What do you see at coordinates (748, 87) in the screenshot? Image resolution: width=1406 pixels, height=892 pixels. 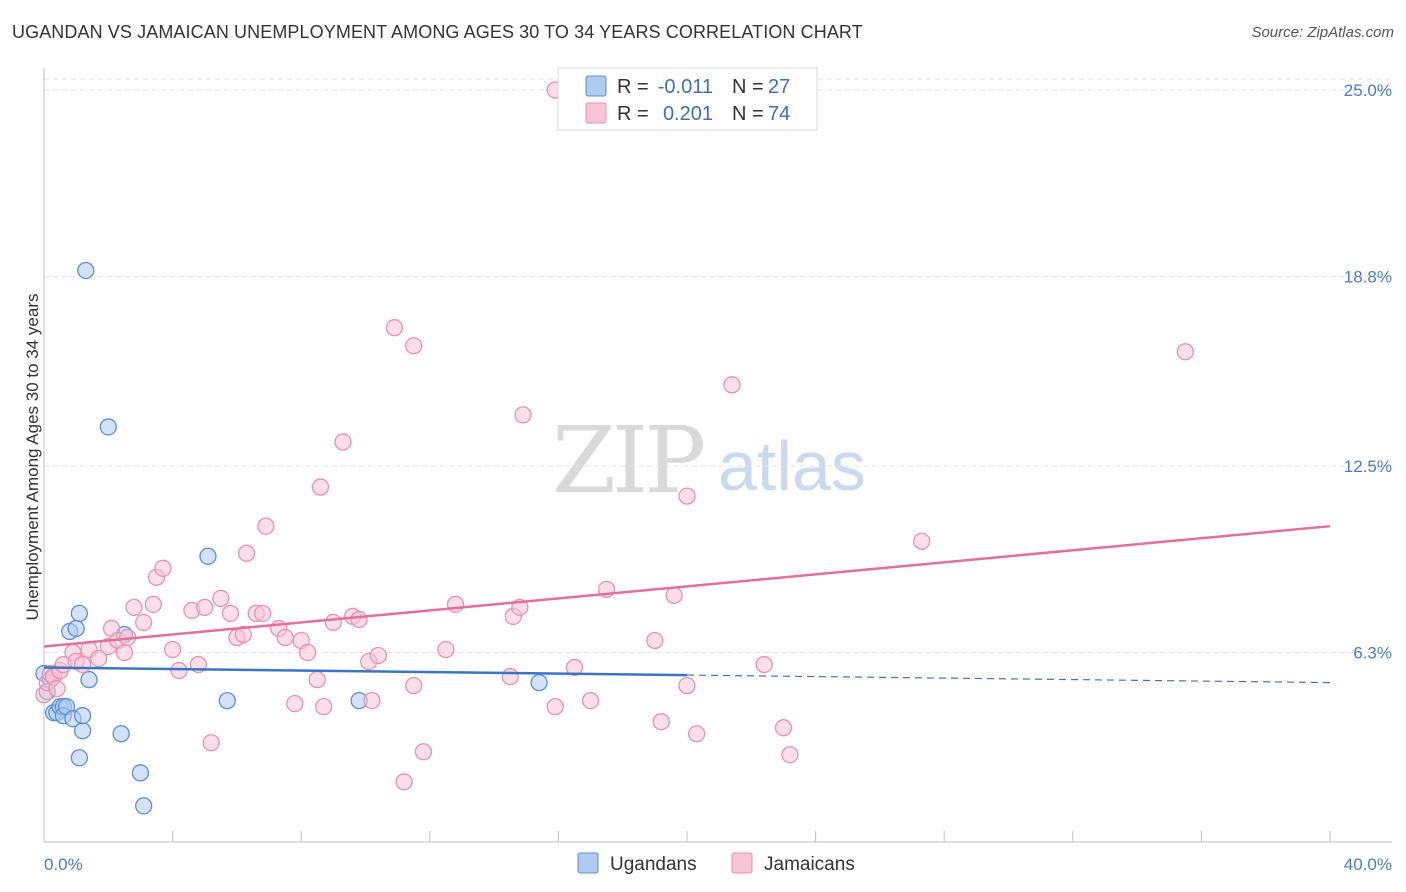 I see `ugandans-n-label: N =` at bounding box center [748, 87].